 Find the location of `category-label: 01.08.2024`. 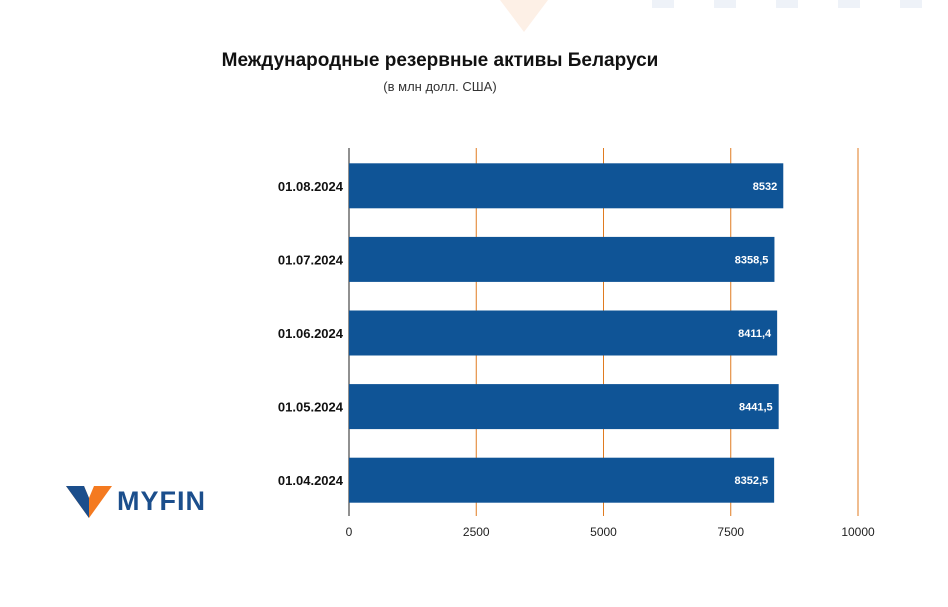

category-label: 01.08.2024 is located at coordinates (311, 186).